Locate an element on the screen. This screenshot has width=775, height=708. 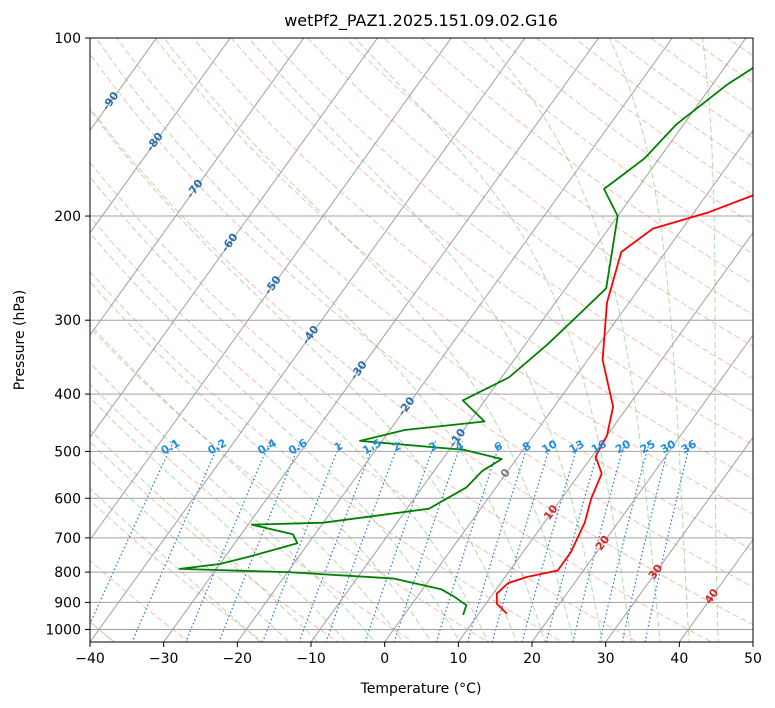
x-tick-label: 10 is located at coordinates (458, 659).